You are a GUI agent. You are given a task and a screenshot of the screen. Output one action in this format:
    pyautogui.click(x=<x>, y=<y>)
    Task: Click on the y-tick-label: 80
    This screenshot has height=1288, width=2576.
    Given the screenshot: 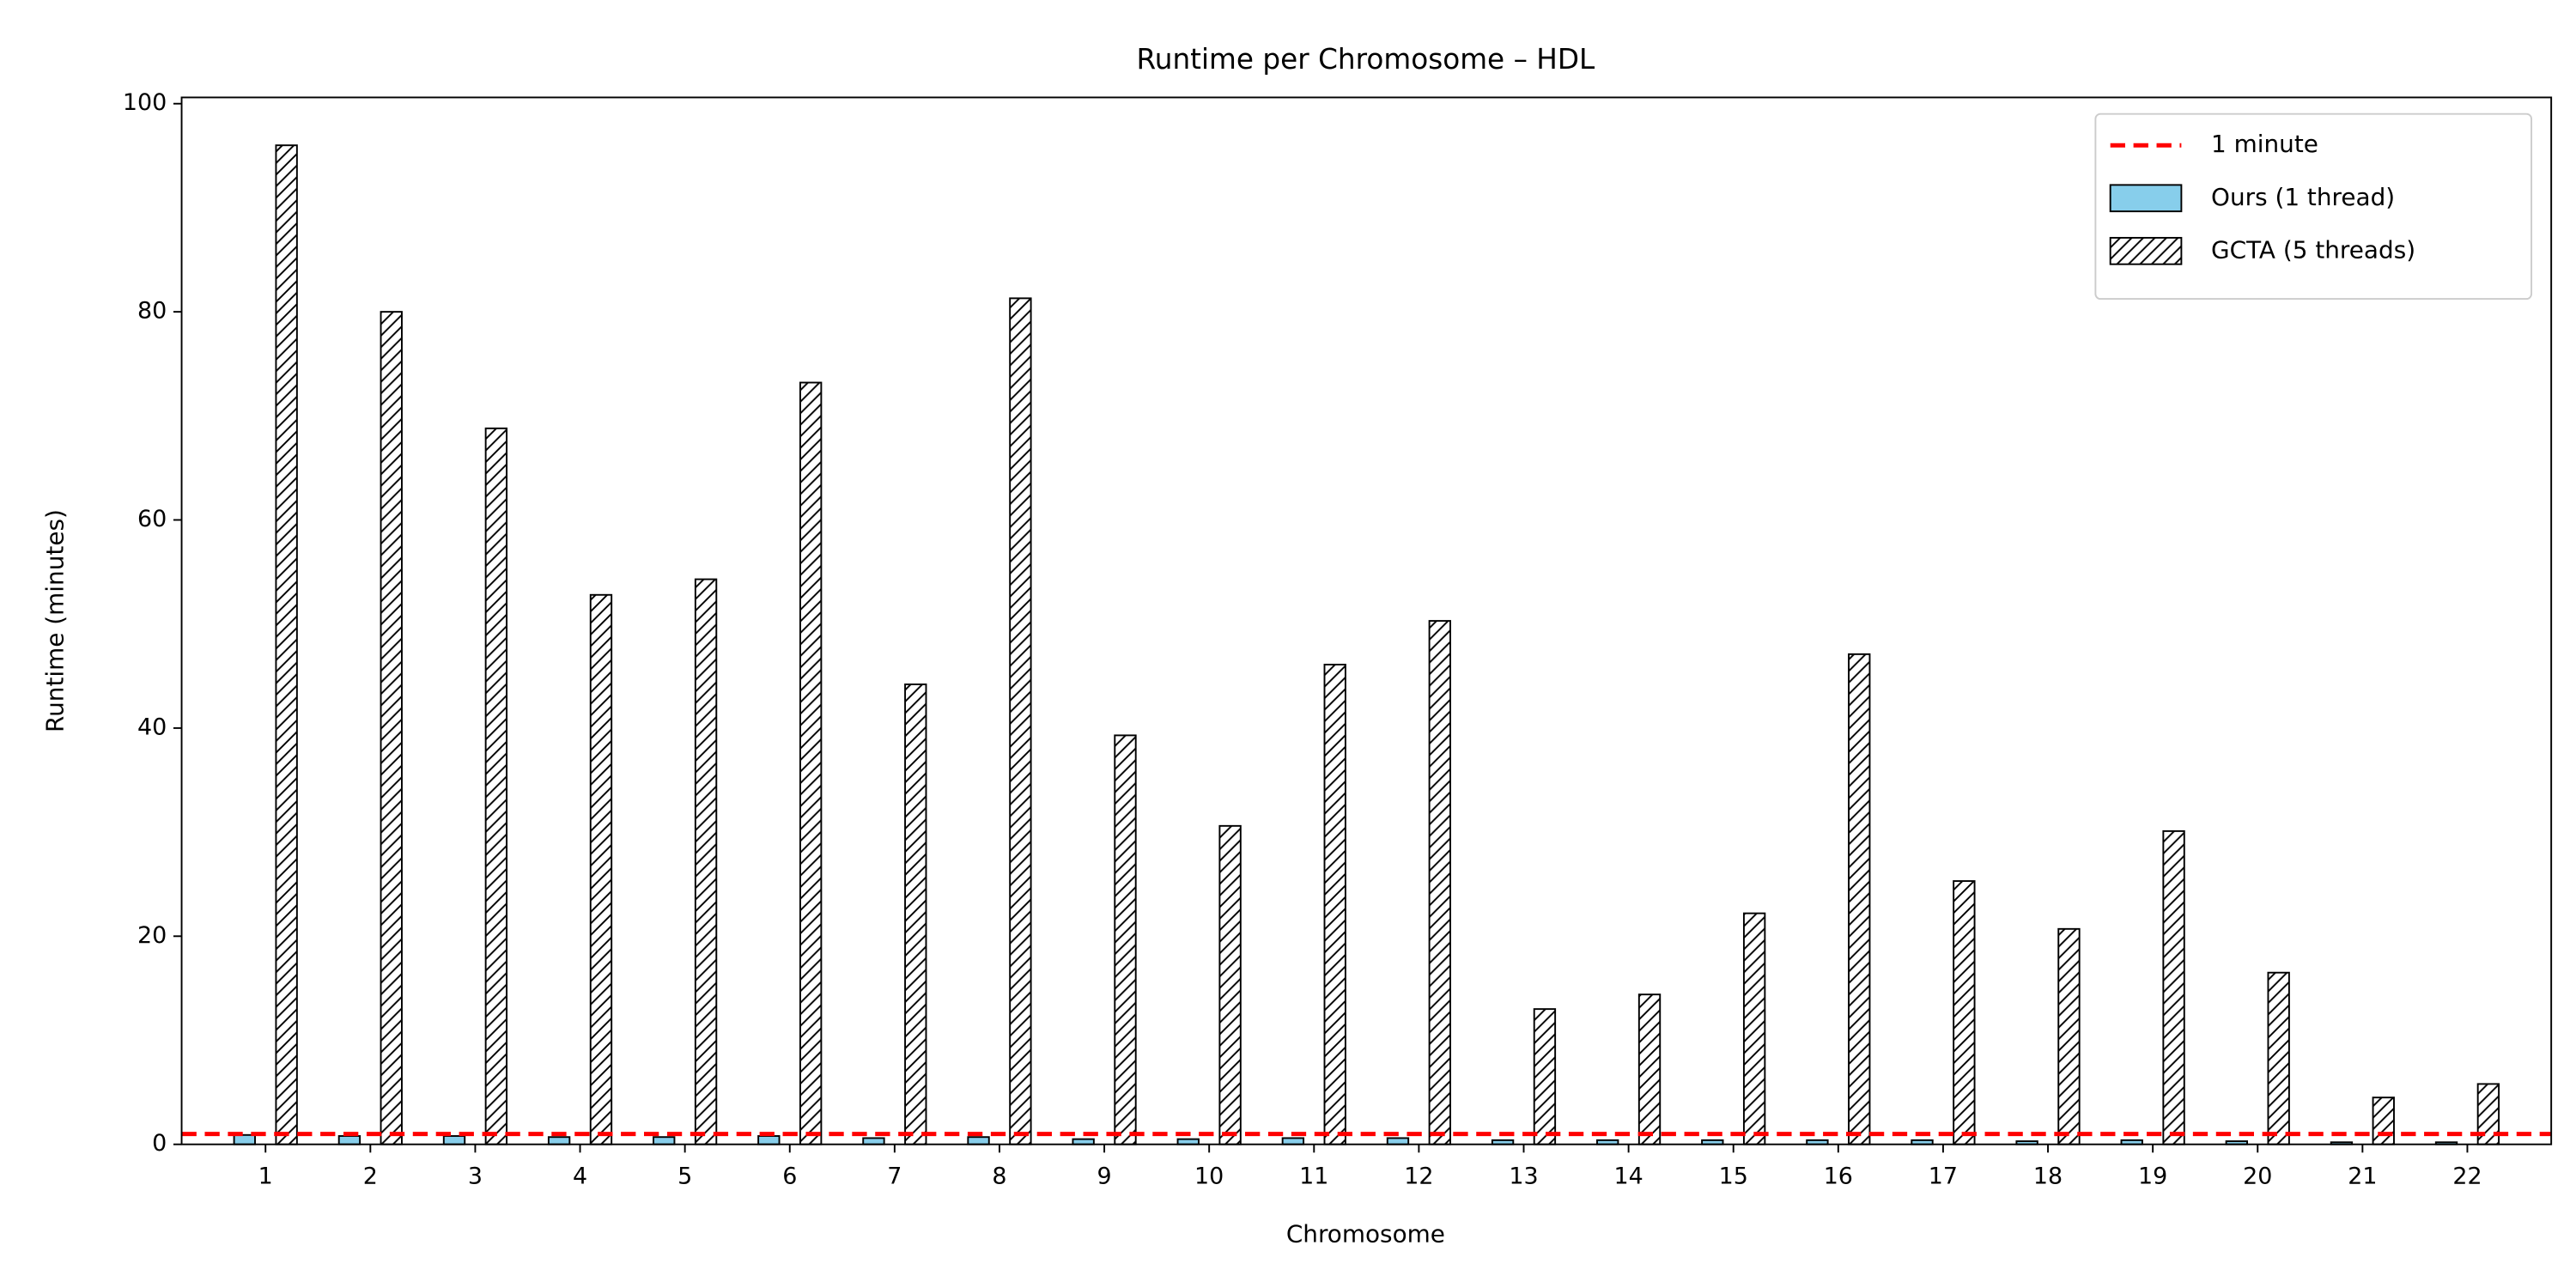 What is the action you would take?
    pyautogui.click(x=152, y=312)
    